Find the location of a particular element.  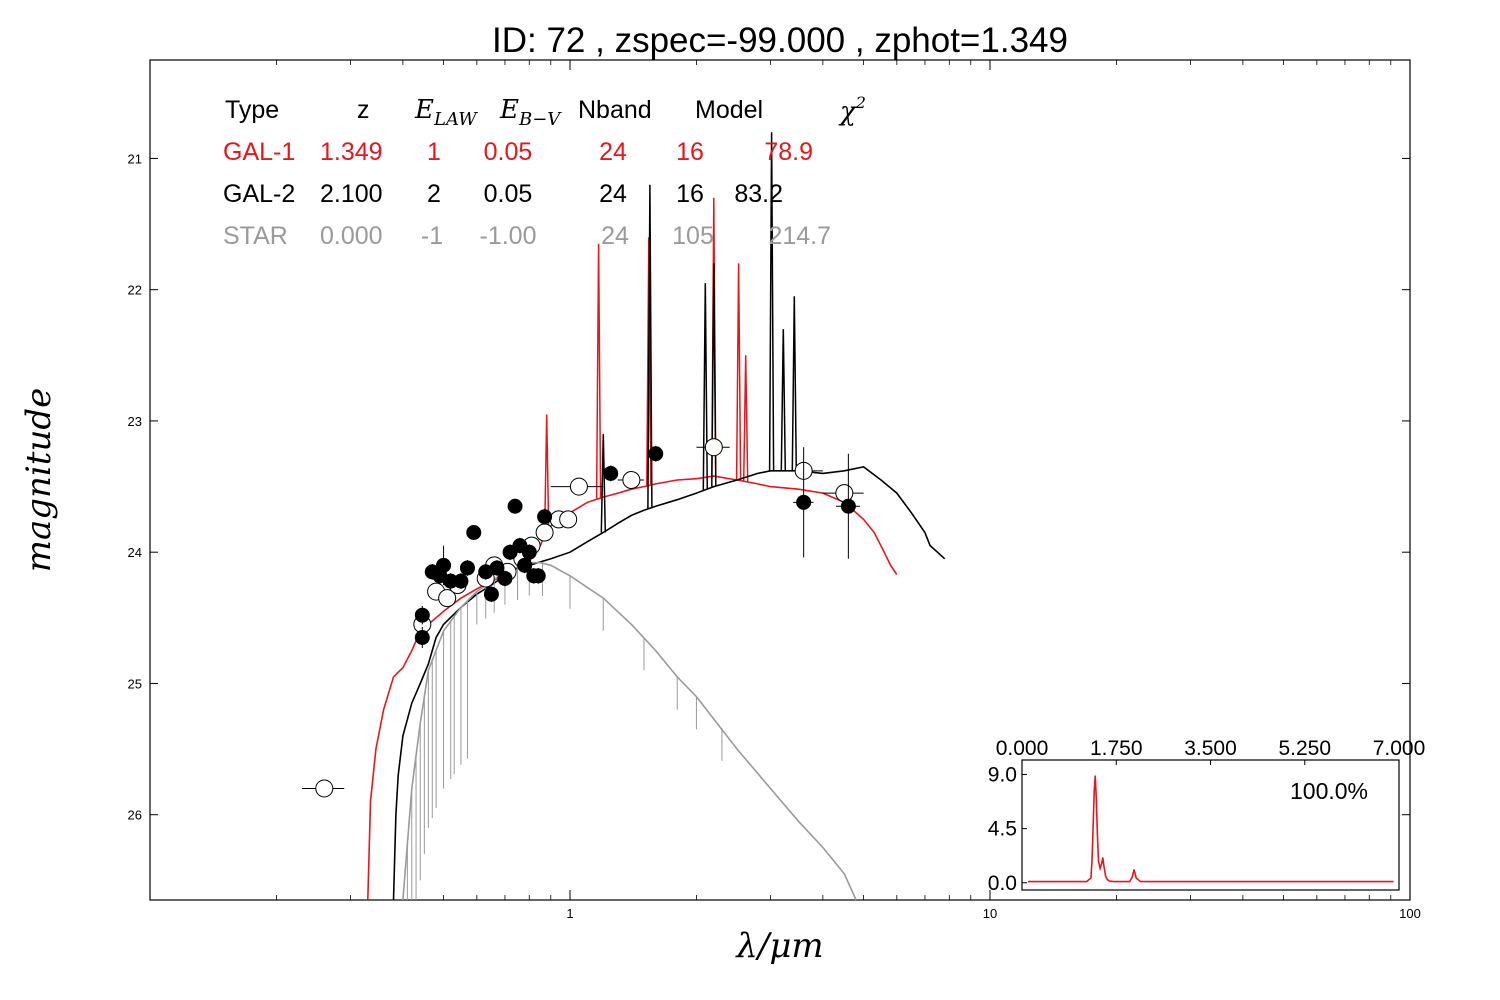

fit-row-gal1: GAL-1 1.349 1 0.05 24 16 78.9 is located at coordinates (518, 152).